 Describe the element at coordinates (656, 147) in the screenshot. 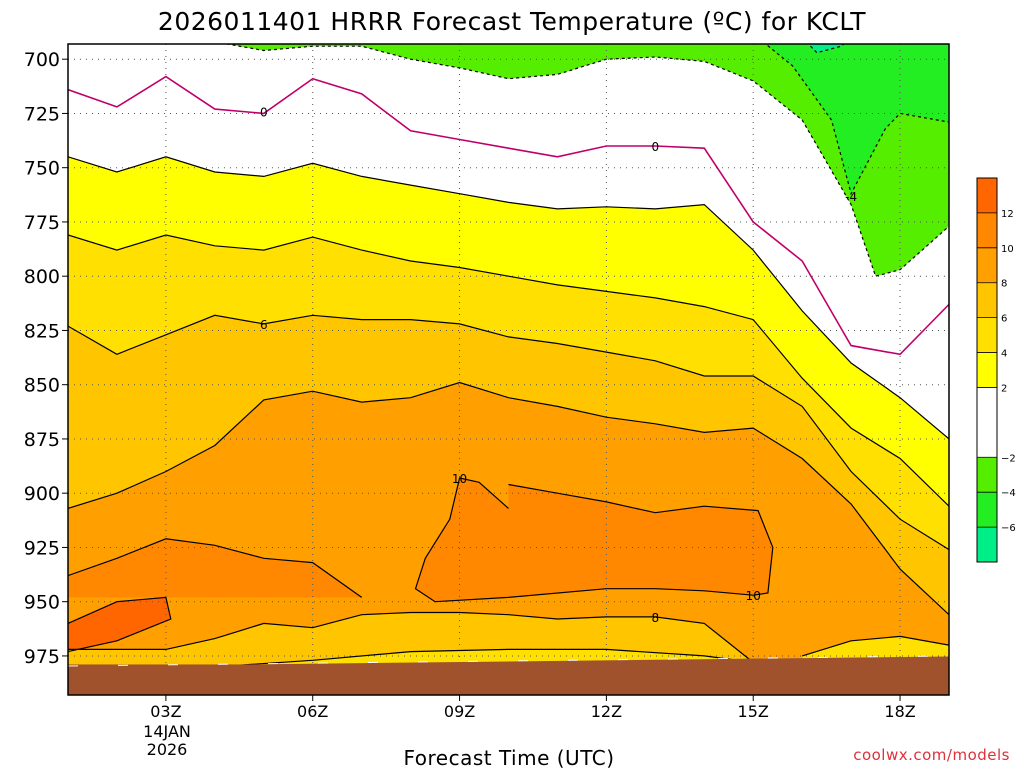

I see `contour-label-1: 0` at that location.